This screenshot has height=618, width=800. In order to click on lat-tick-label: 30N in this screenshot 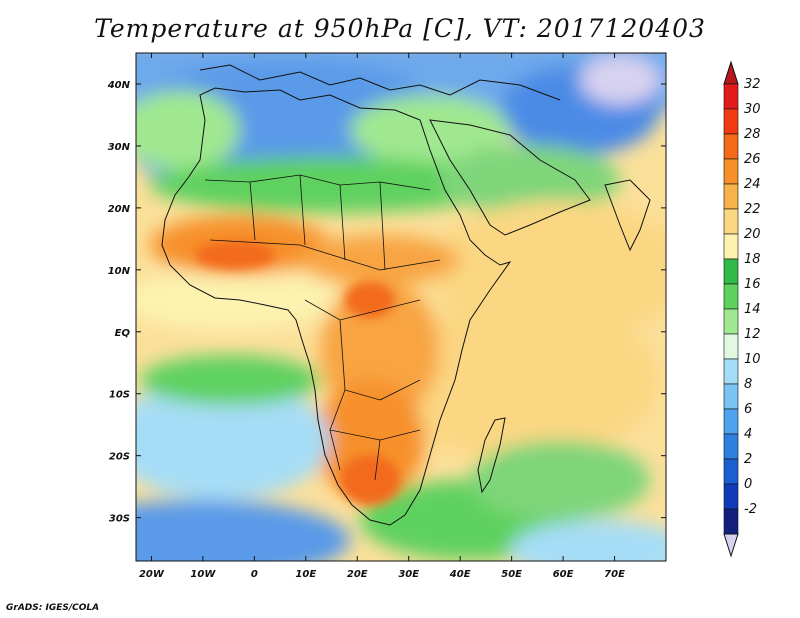, I will do `click(119, 147)`.